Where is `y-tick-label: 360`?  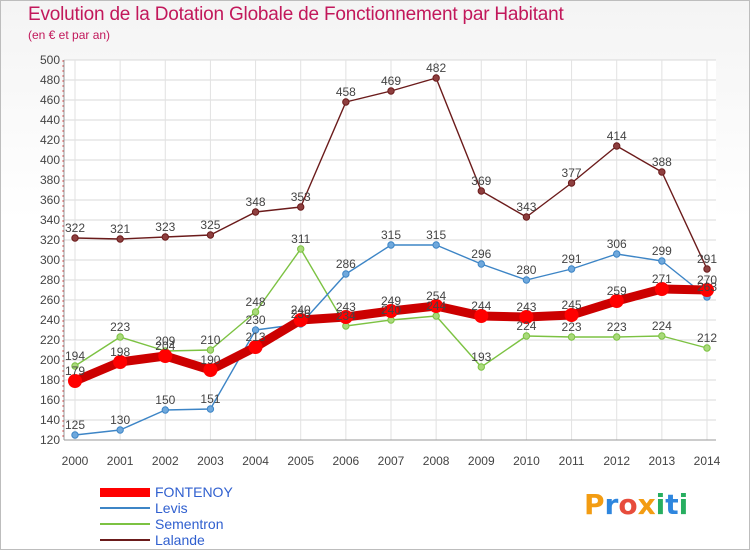
y-tick-label: 360 is located at coordinates (50, 200).